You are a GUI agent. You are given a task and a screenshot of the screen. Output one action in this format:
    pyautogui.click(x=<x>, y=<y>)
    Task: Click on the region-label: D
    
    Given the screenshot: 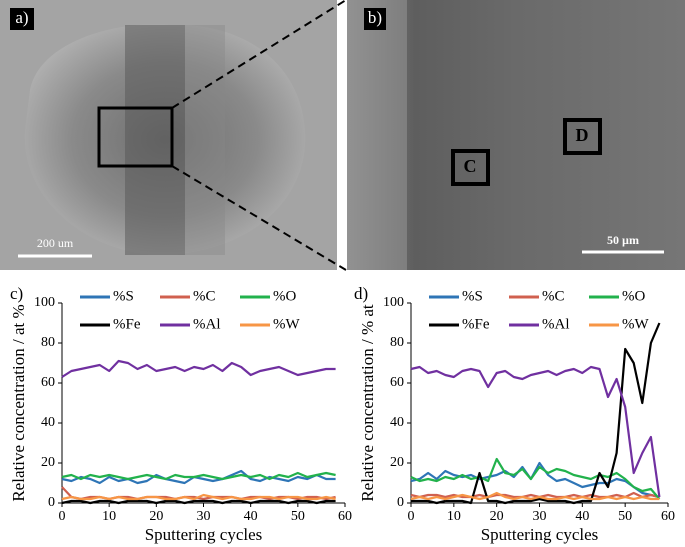 What is the action you would take?
    pyautogui.click(x=582, y=135)
    